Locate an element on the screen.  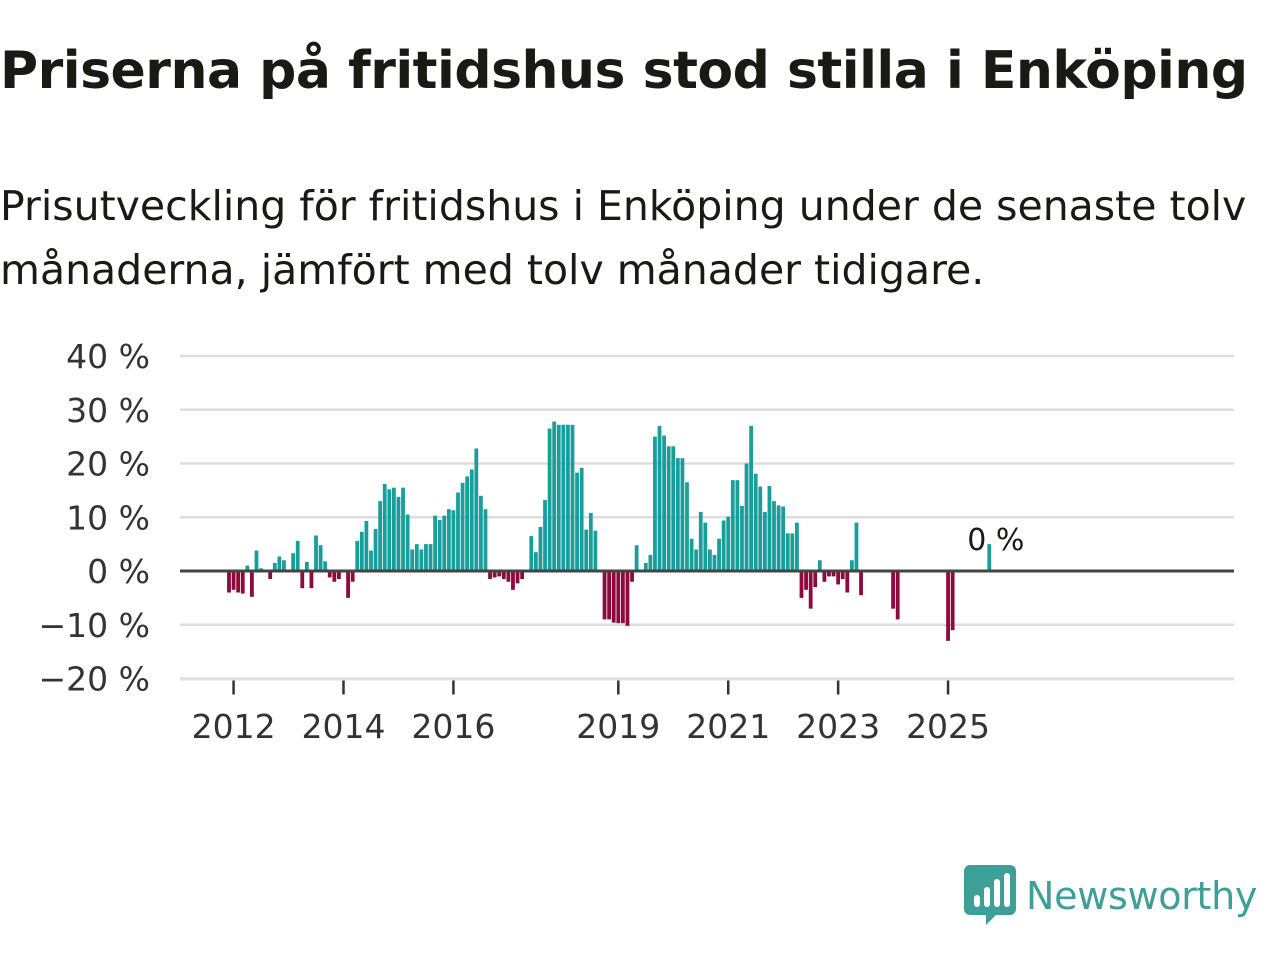
x-tick-label: 2016 is located at coordinates (453, 726).